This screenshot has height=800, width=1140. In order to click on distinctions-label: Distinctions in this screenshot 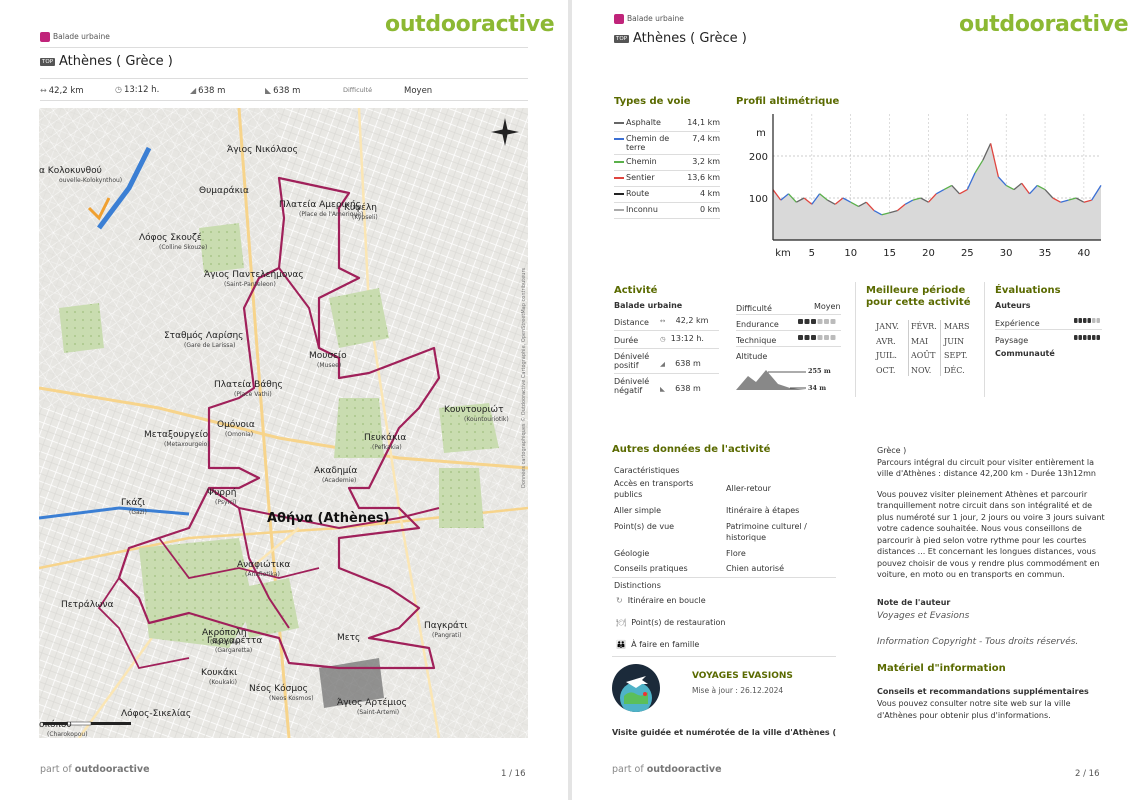, I will do `click(637, 585)`.